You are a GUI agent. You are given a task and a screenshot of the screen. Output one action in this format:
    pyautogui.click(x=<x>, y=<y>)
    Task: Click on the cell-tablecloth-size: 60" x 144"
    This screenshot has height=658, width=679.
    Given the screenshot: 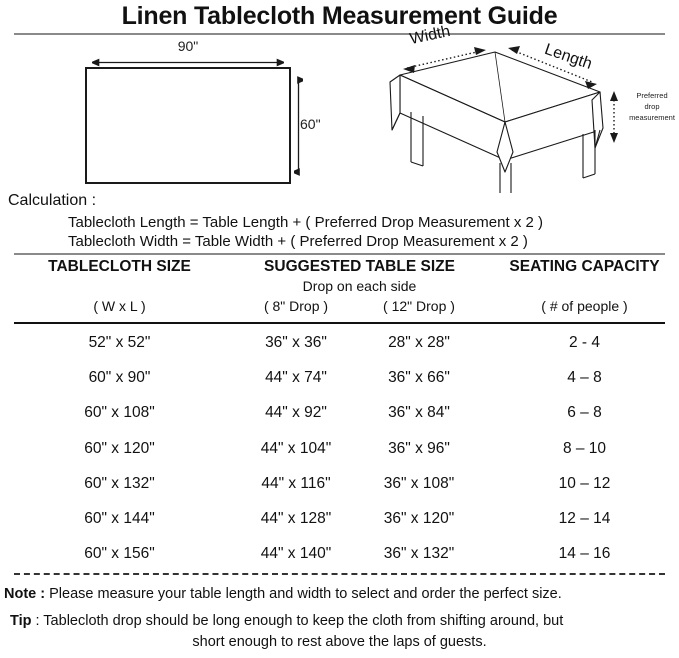 What is the action you would take?
    pyautogui.click(x=119, y=518)
    